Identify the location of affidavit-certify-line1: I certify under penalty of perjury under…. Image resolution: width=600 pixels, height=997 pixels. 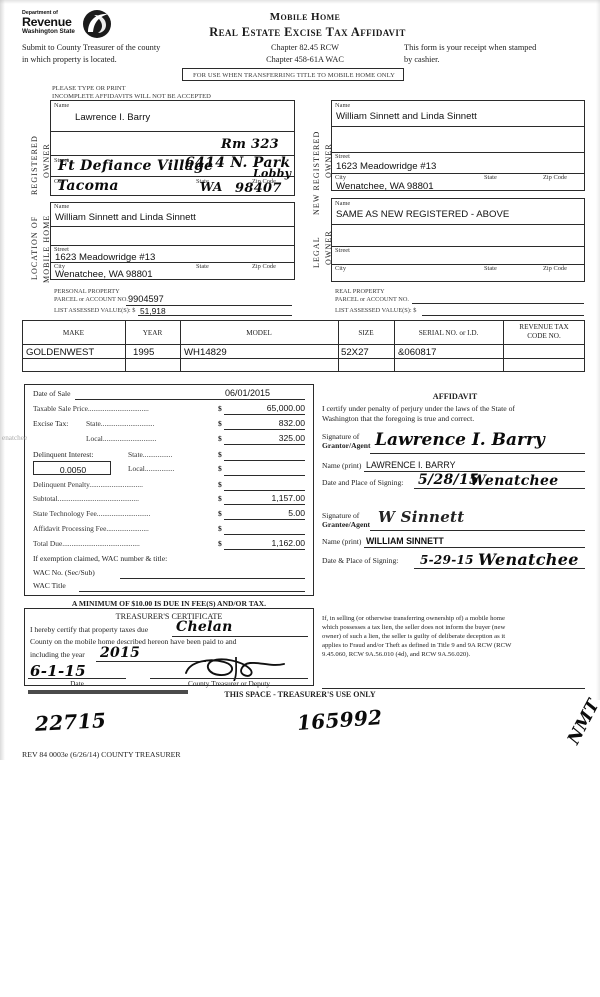
(418, 408).